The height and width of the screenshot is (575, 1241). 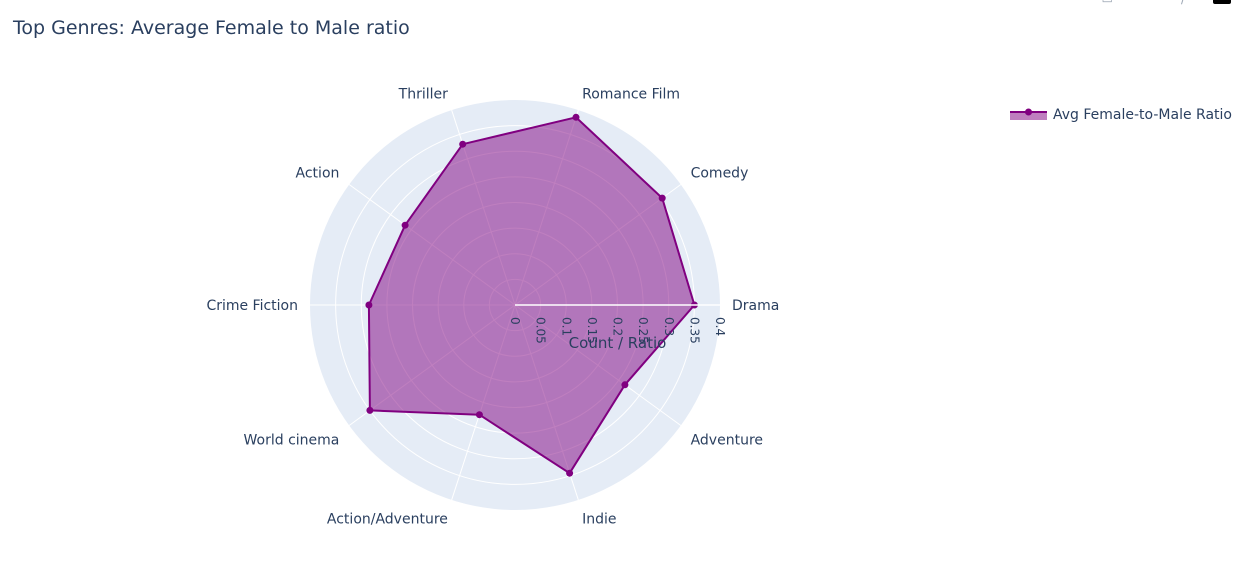 I want to click on angular-label-drama: Drama, so click(x=755, y=306).